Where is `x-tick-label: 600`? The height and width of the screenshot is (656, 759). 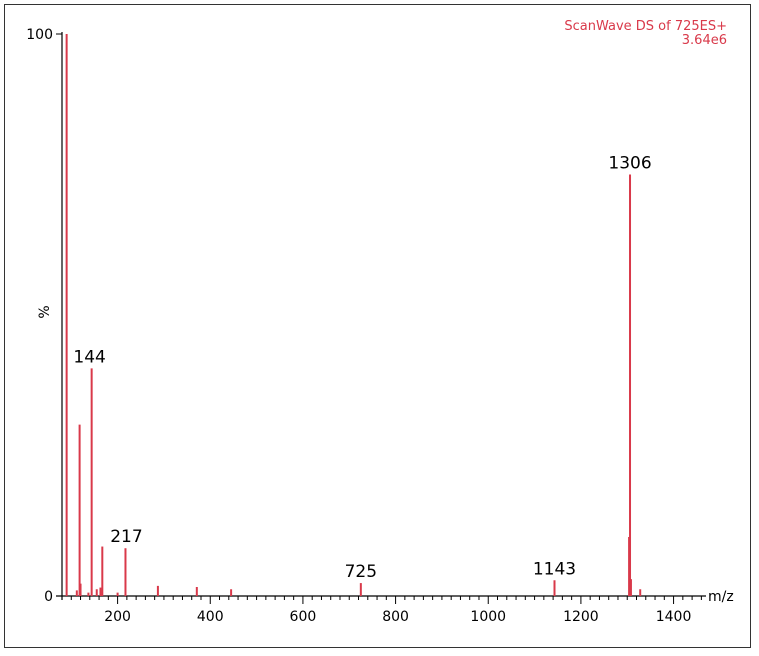
x-tick-label: 600 is located at coordinates (303, 617).